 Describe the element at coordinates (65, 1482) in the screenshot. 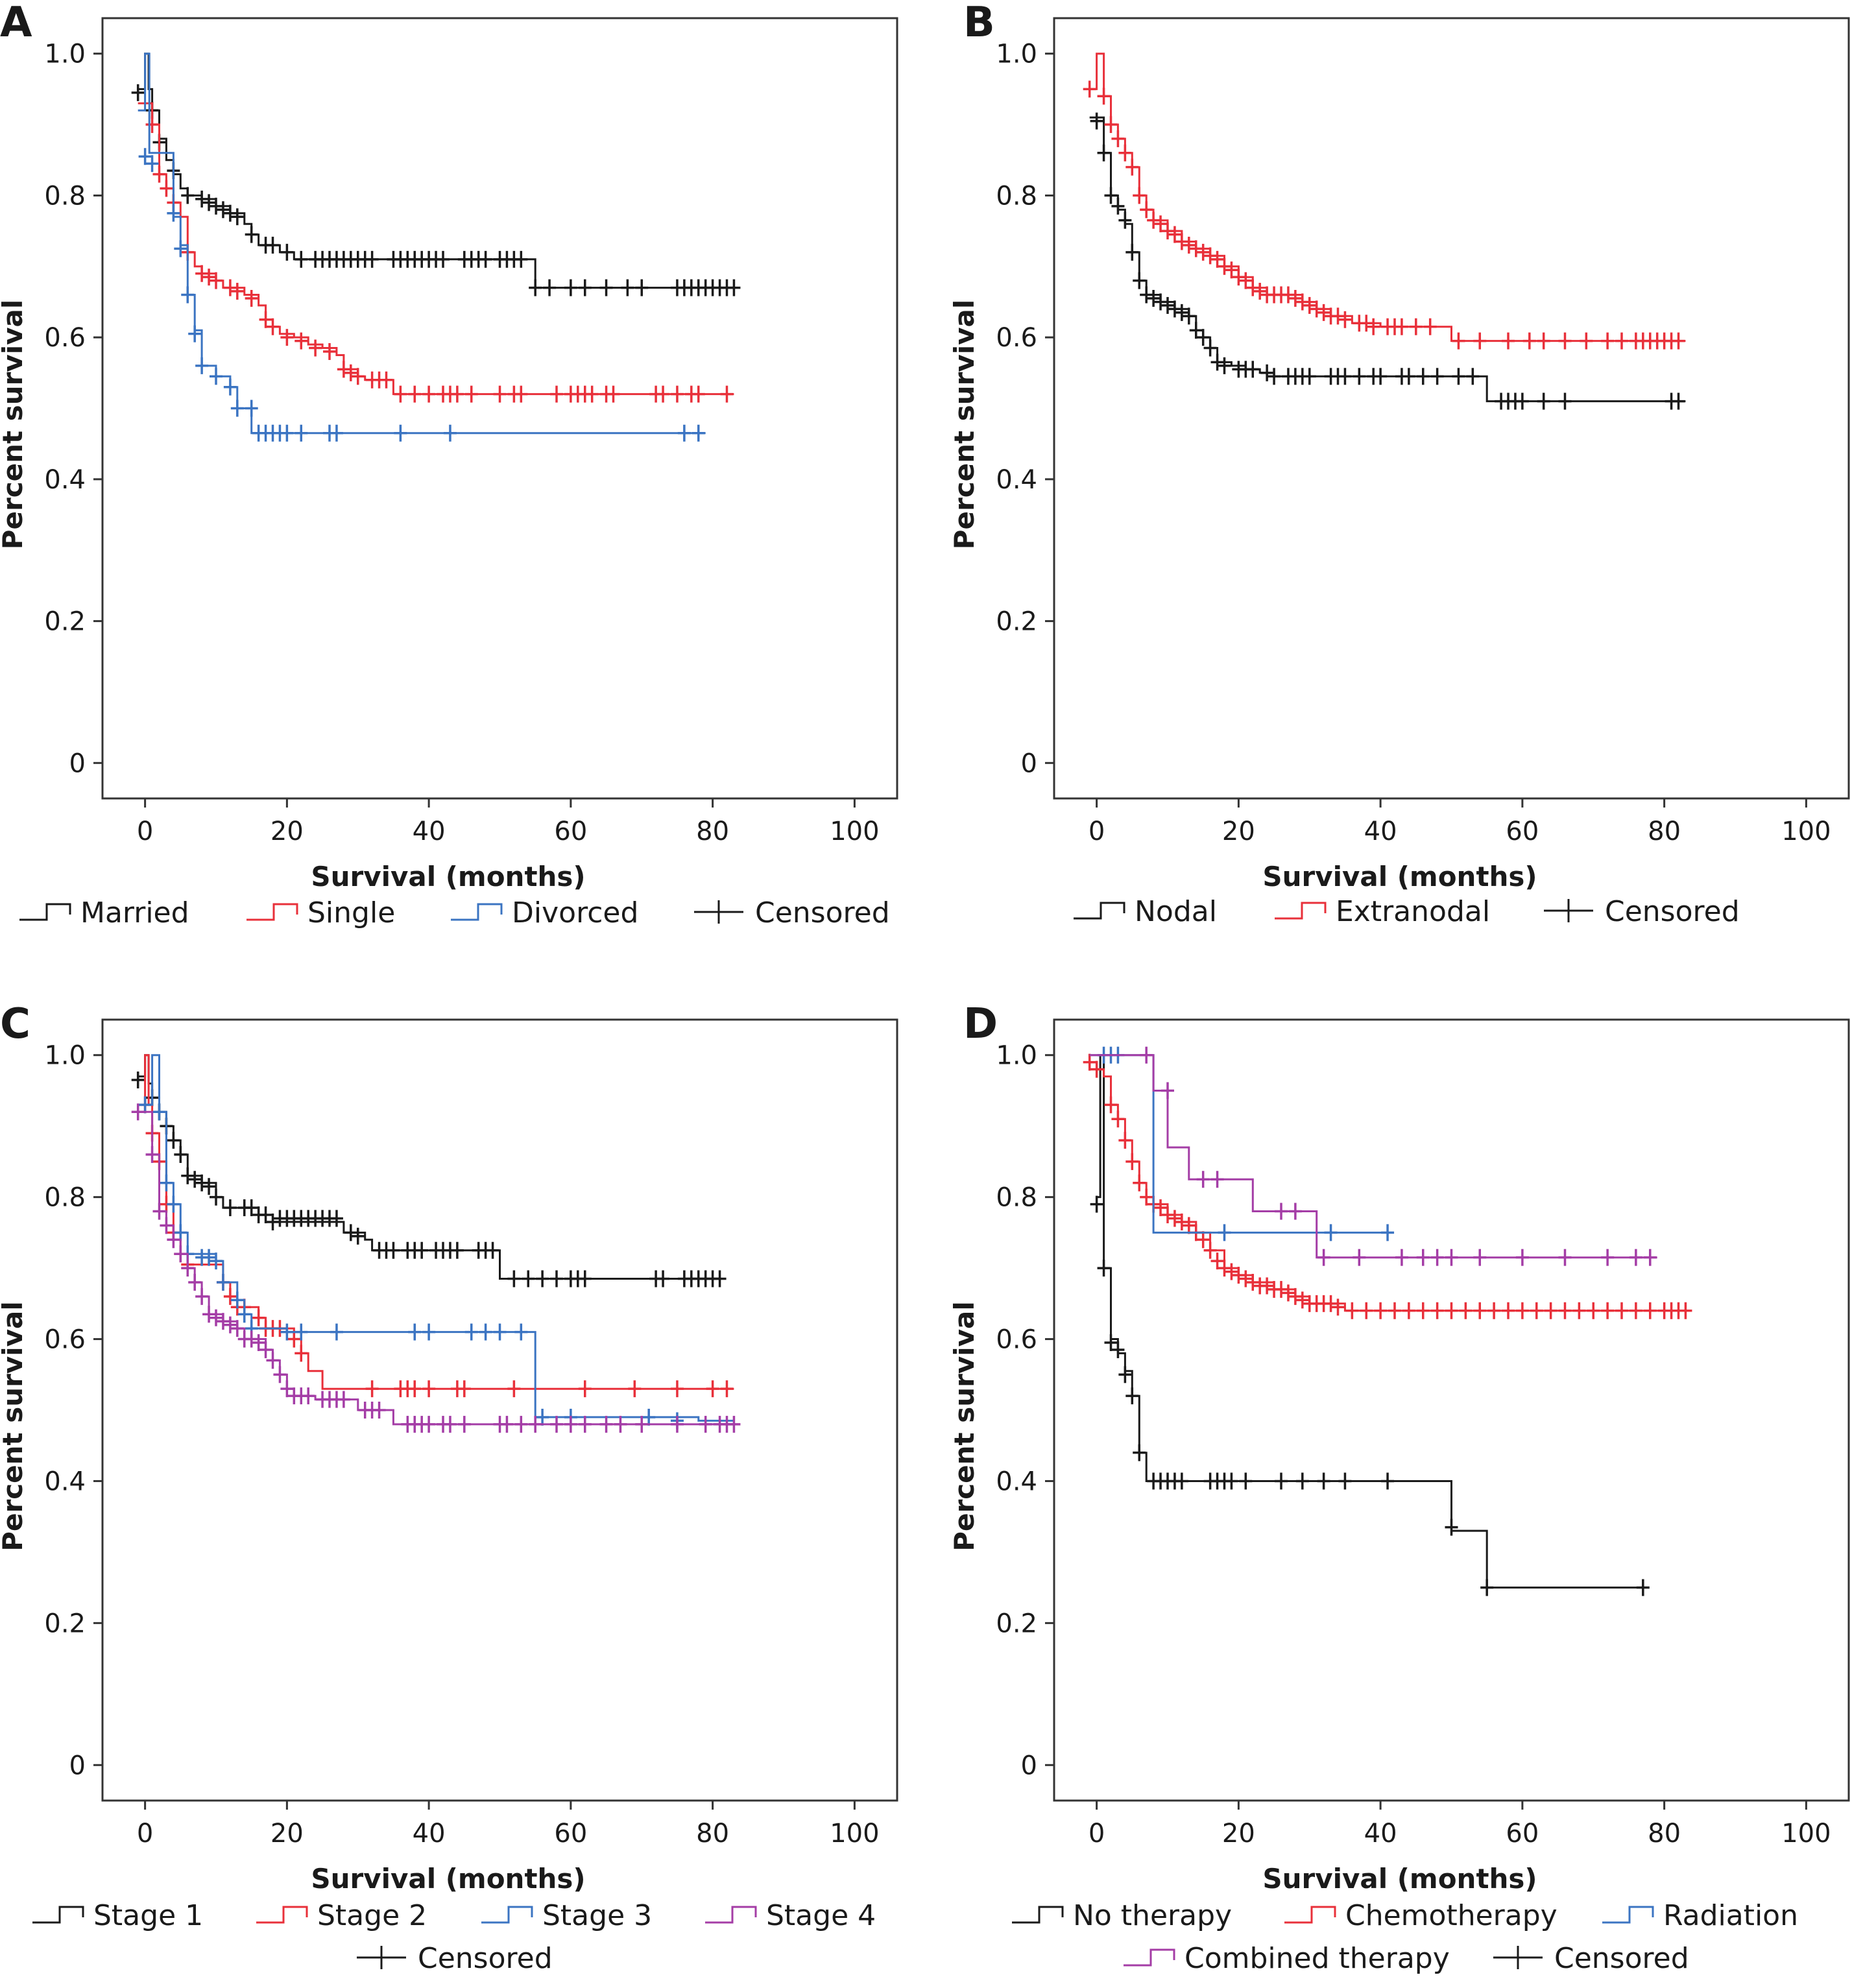

I see `y-tick-label: 0.4` at that location.